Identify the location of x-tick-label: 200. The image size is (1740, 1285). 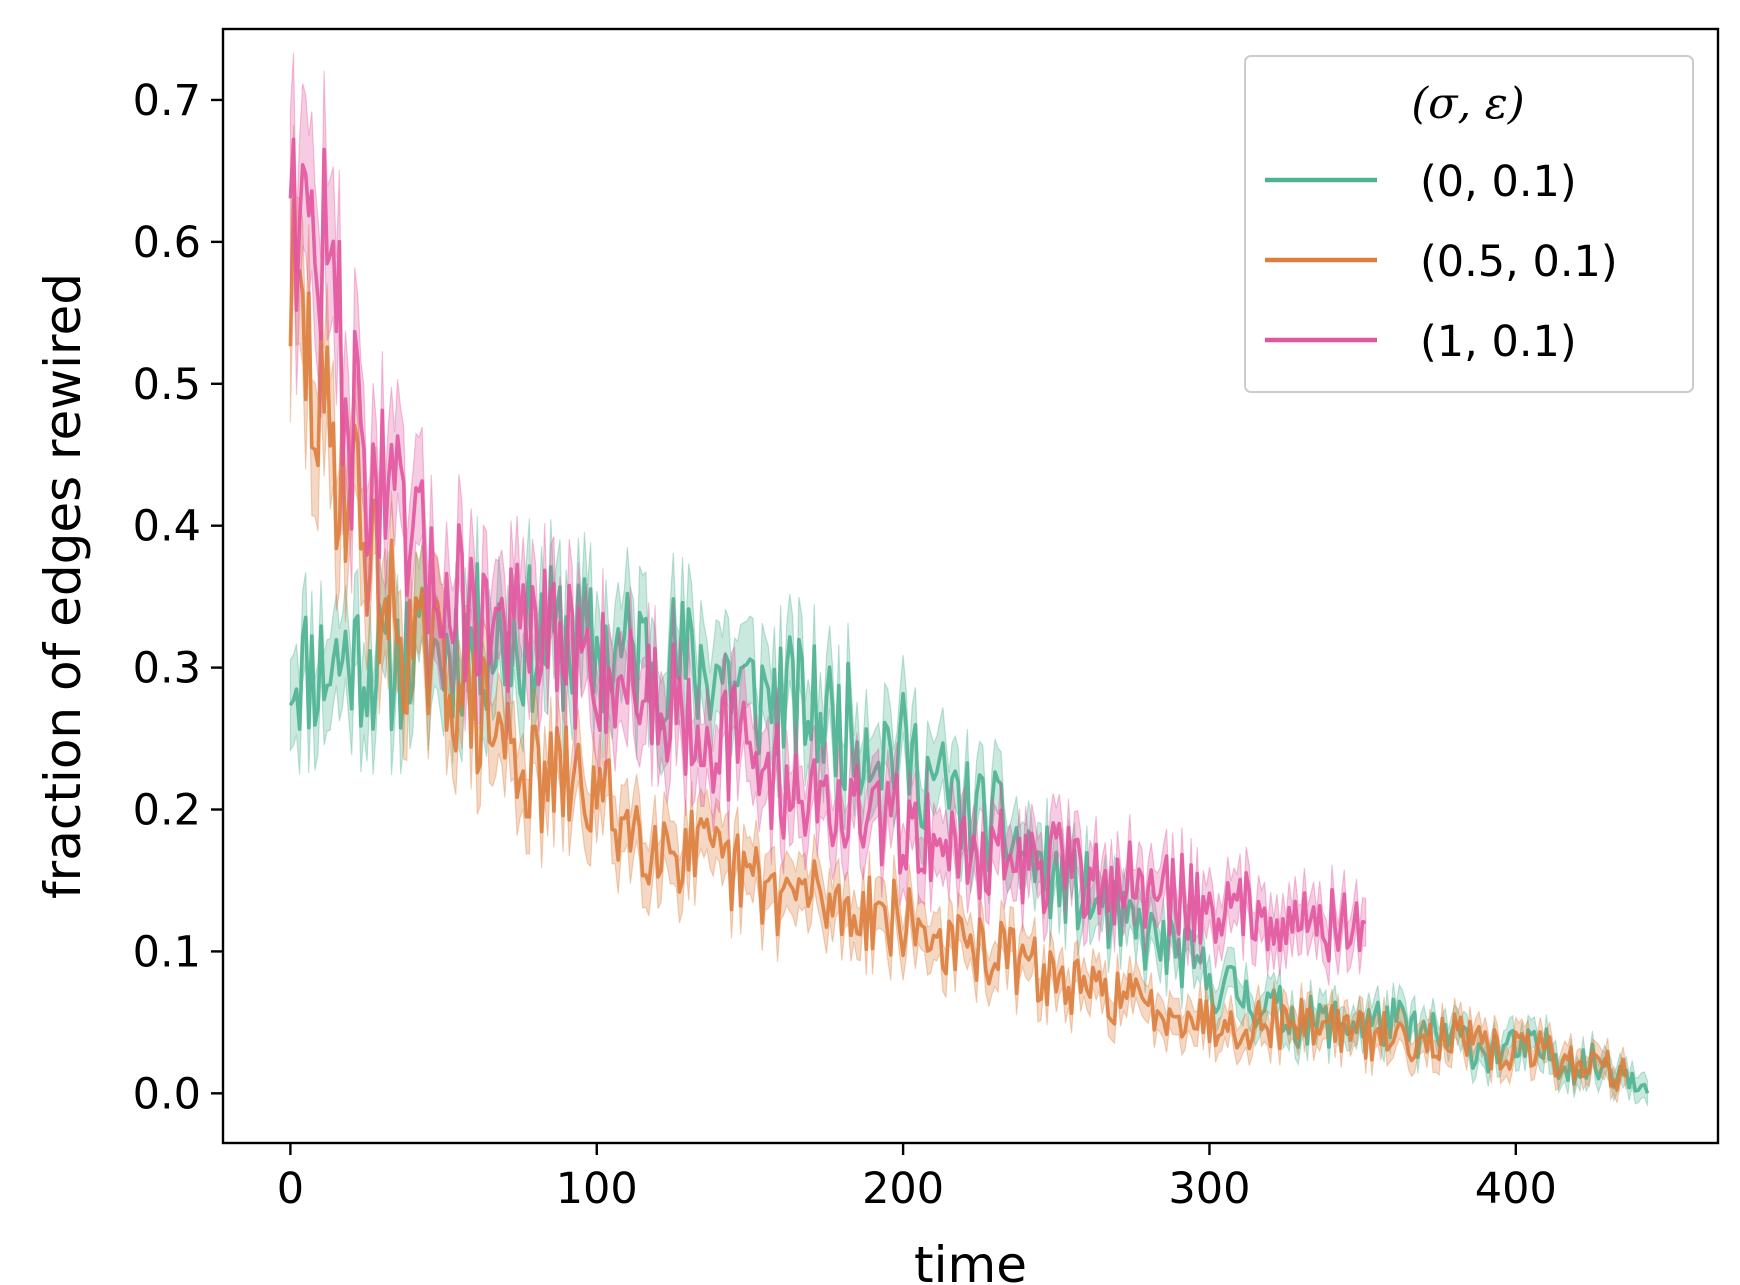
(903, 1189).